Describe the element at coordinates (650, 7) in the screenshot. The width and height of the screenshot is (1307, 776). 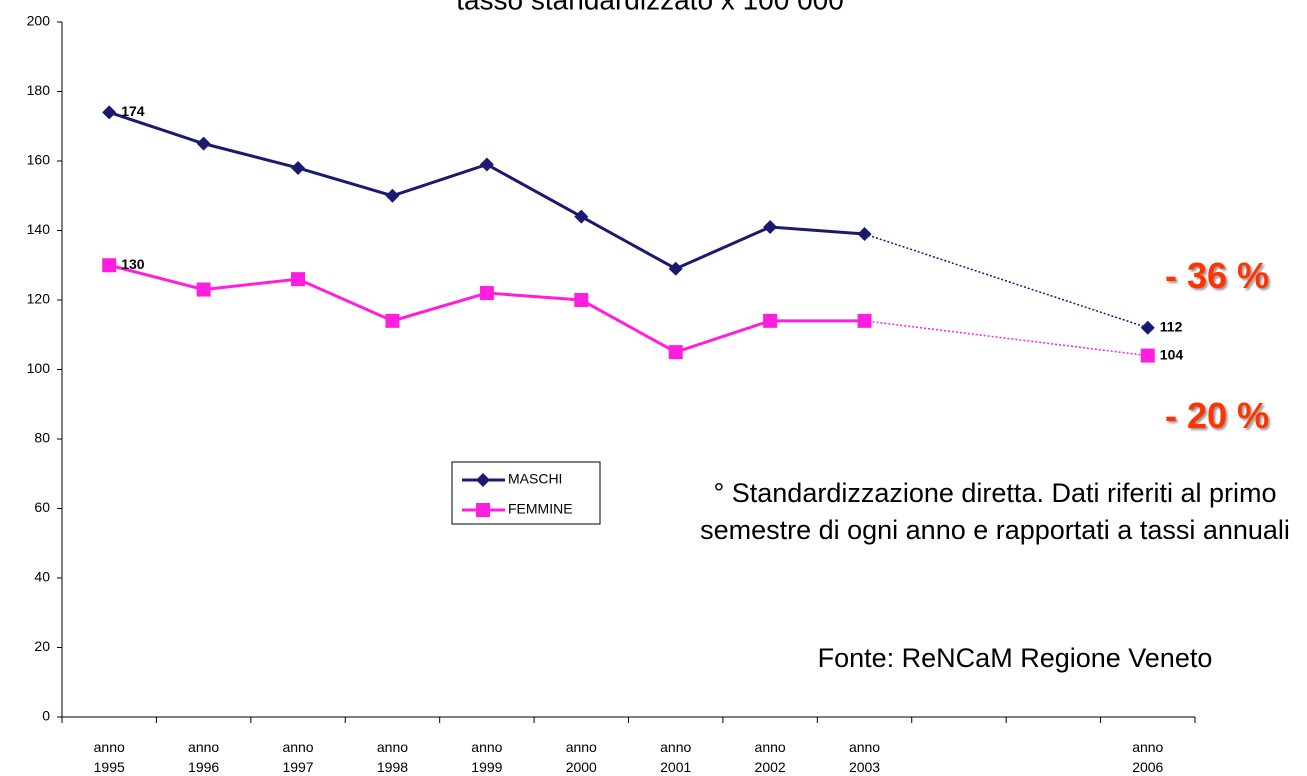
I see `chart-title: tasso standardizzato x 100 000` at that location.